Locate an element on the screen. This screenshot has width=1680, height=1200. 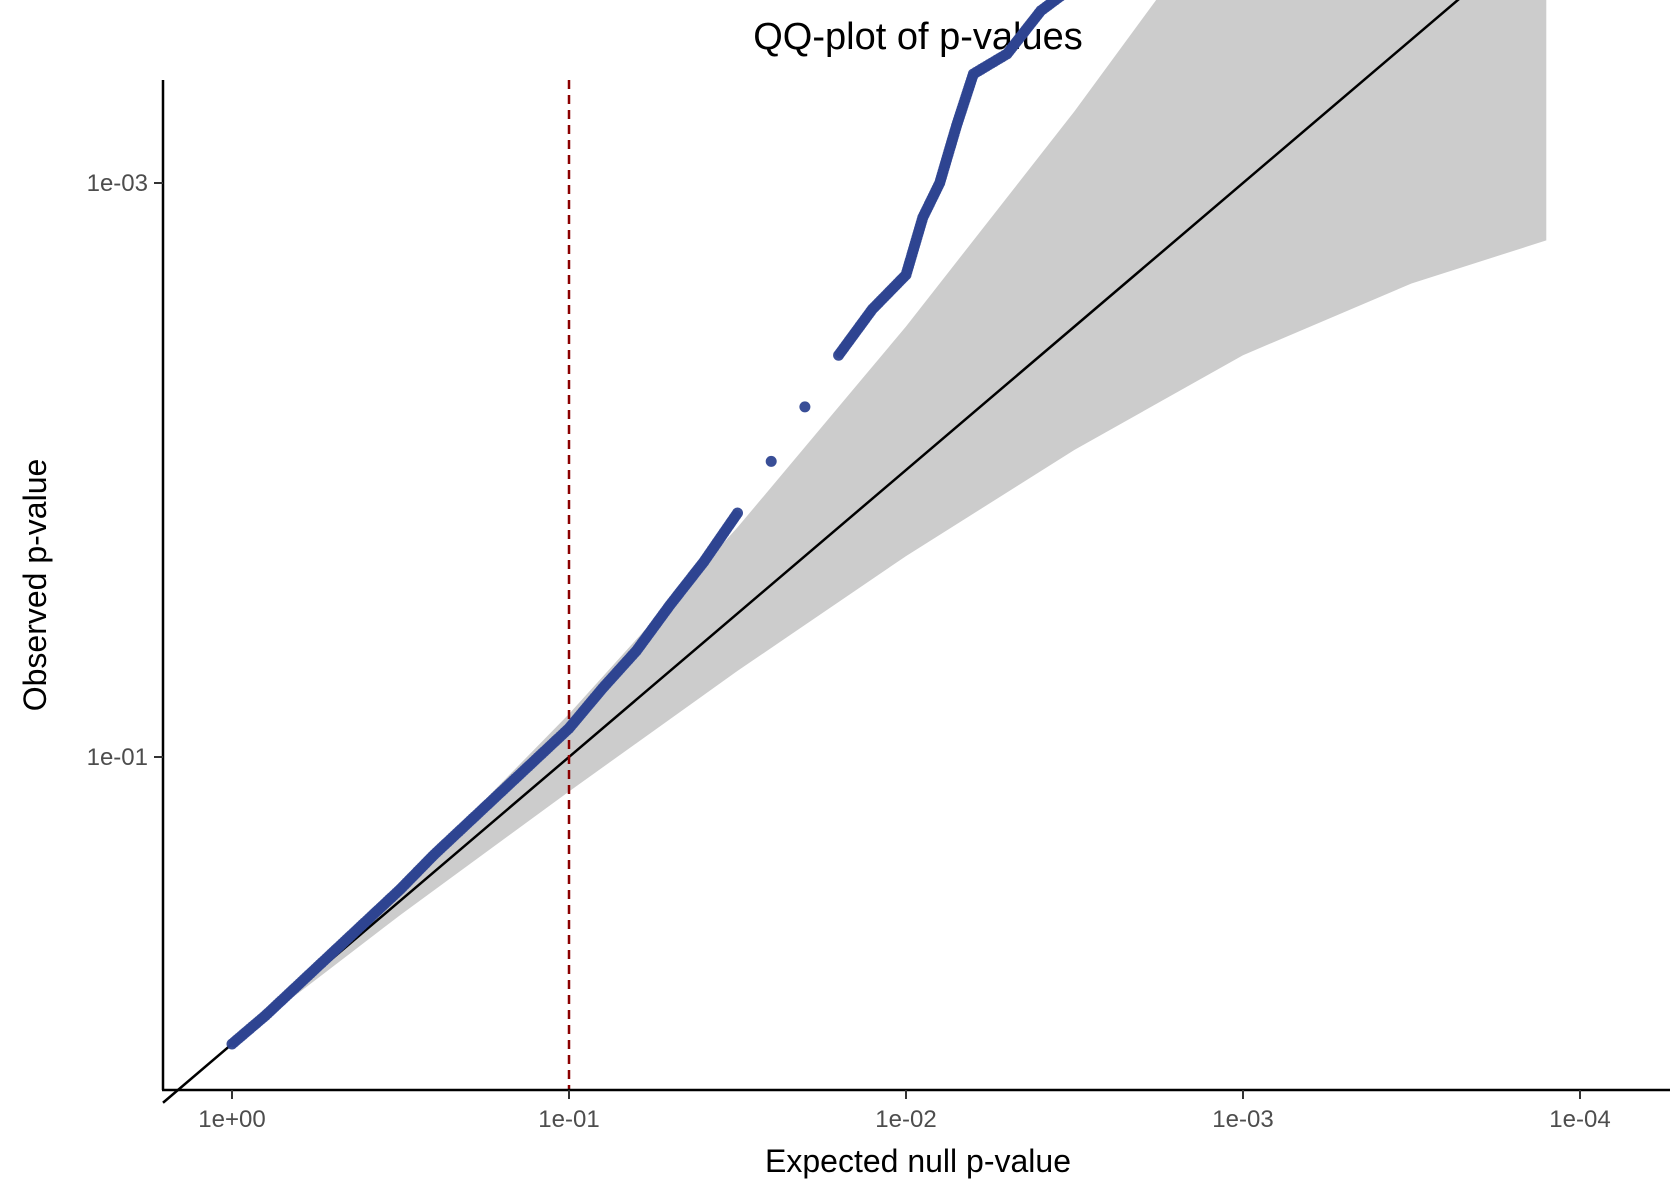
x-ticks: 1e+00 1e-01 1e-02 1e-03 1e-04 is located at coordinates (904, 1111).